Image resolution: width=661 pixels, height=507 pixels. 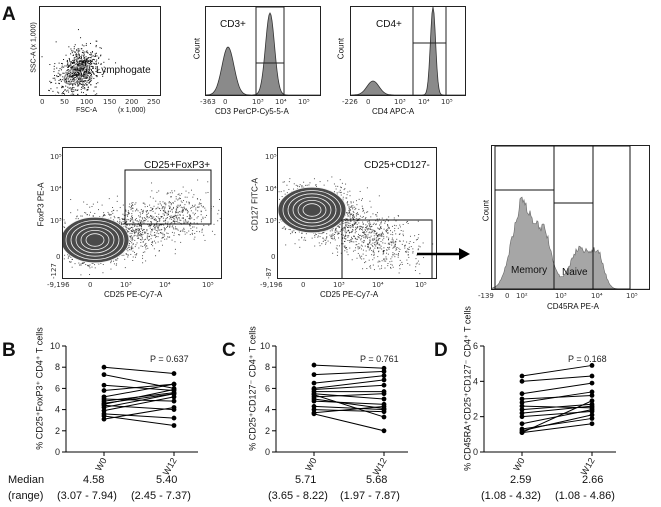 What do you see at coordinates (575, 272) in the screenshot?
I see `naive-gate-label: Naive` at bounding box center [575, 272].